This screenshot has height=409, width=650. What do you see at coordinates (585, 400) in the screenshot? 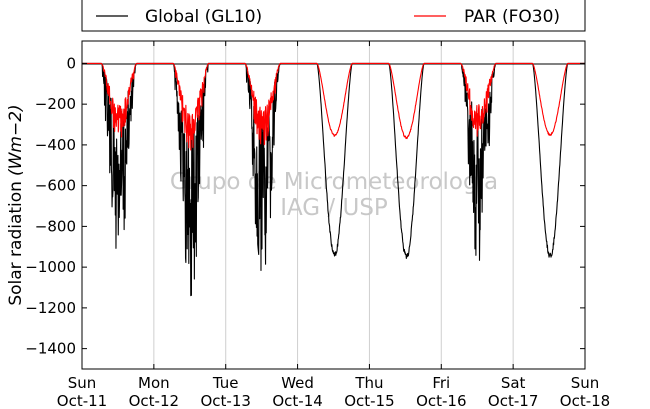
I see `x-tick-date-7: Oct-18` at bounding box center [585, 400].